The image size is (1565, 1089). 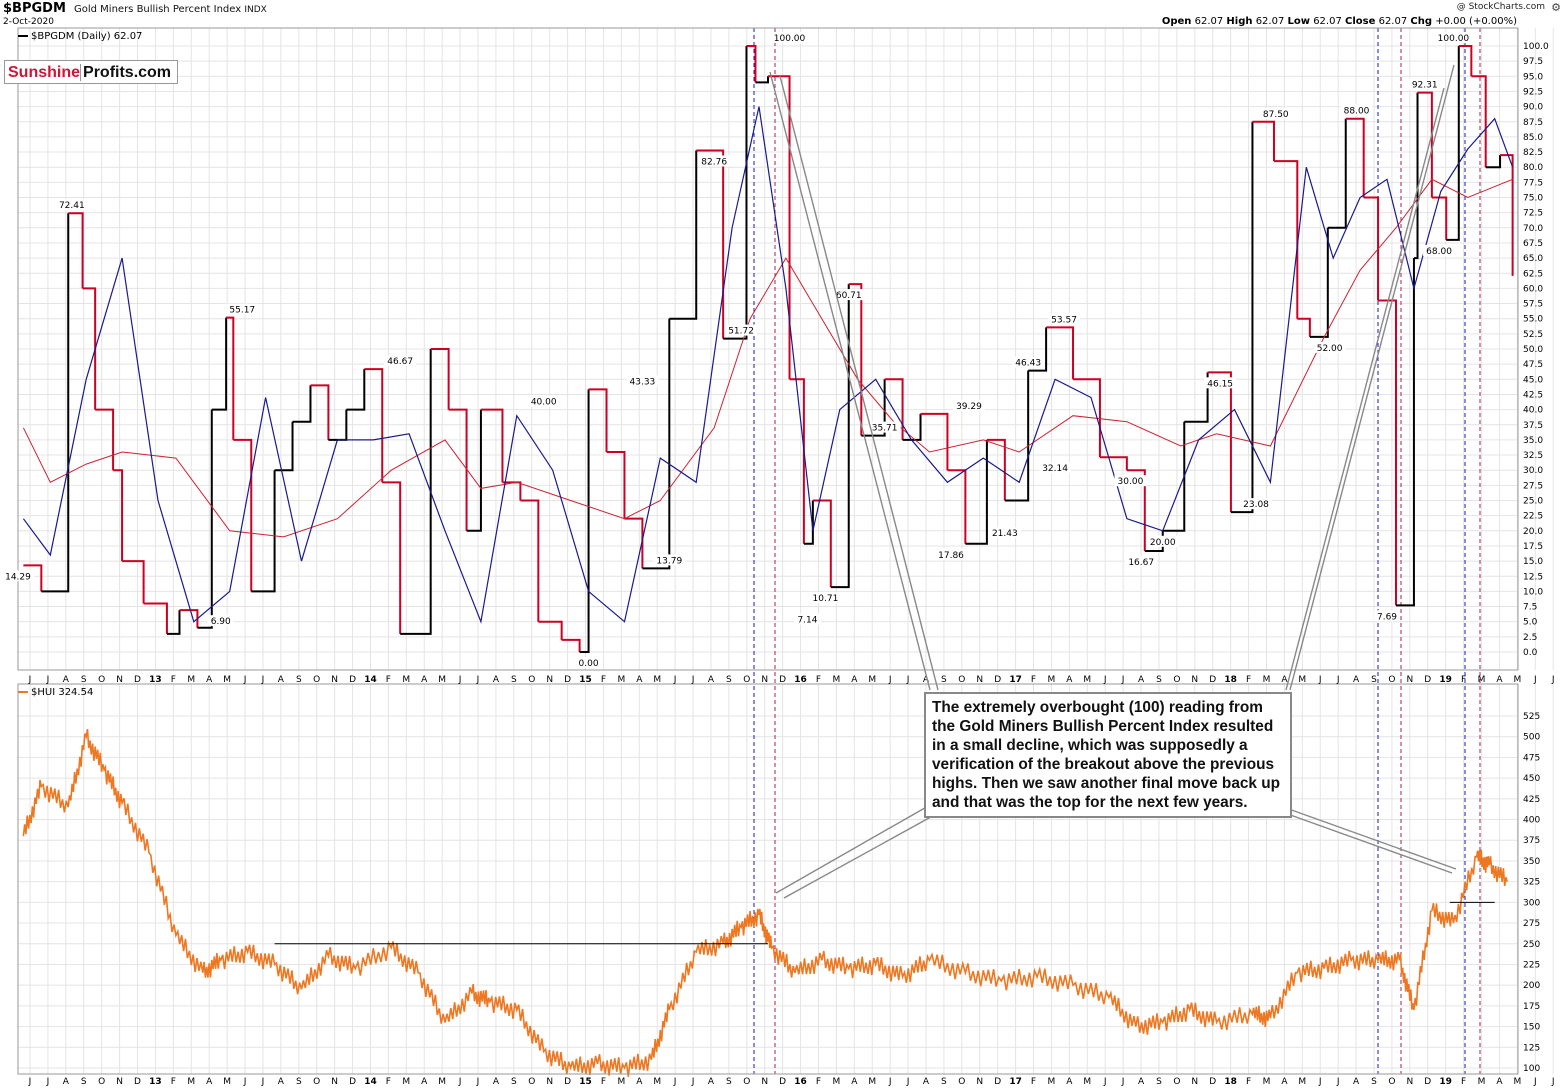 What do you see at coordinates (1531, 862) in the screenshot?
I see `bottom-y-tick-label: 350` at bounding box center [1531, 862].